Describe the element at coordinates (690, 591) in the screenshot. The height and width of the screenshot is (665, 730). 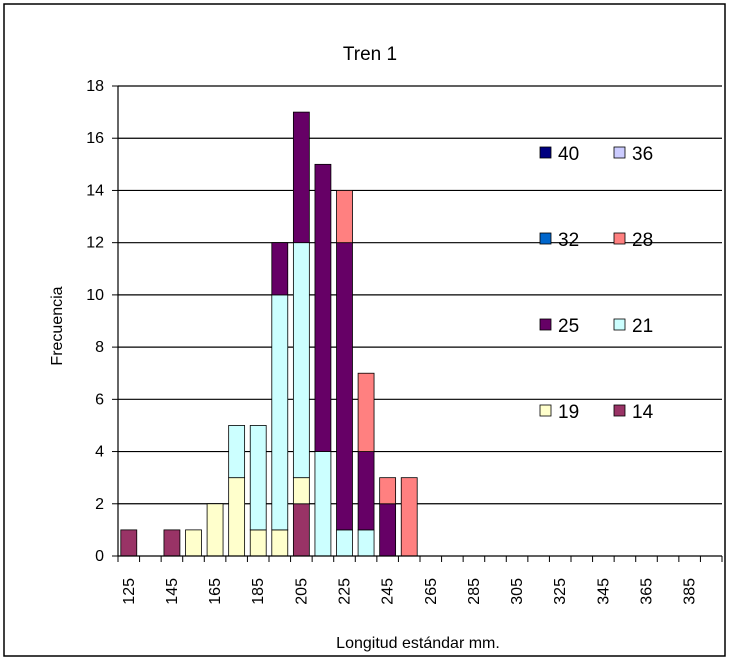
I see `x-tick-label: 385` at that location.